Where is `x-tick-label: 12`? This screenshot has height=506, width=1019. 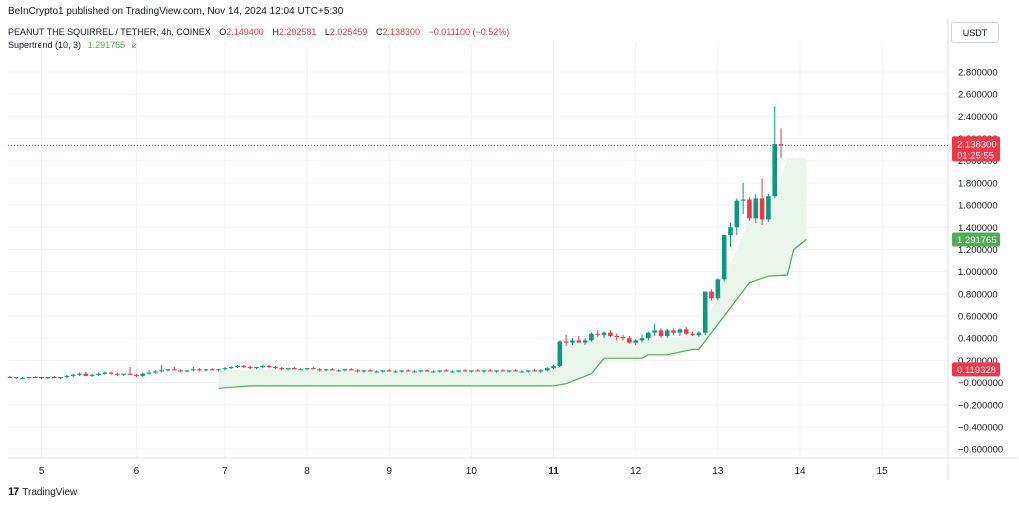 x-tick-label: 12 is located at coordinates (636, 471).